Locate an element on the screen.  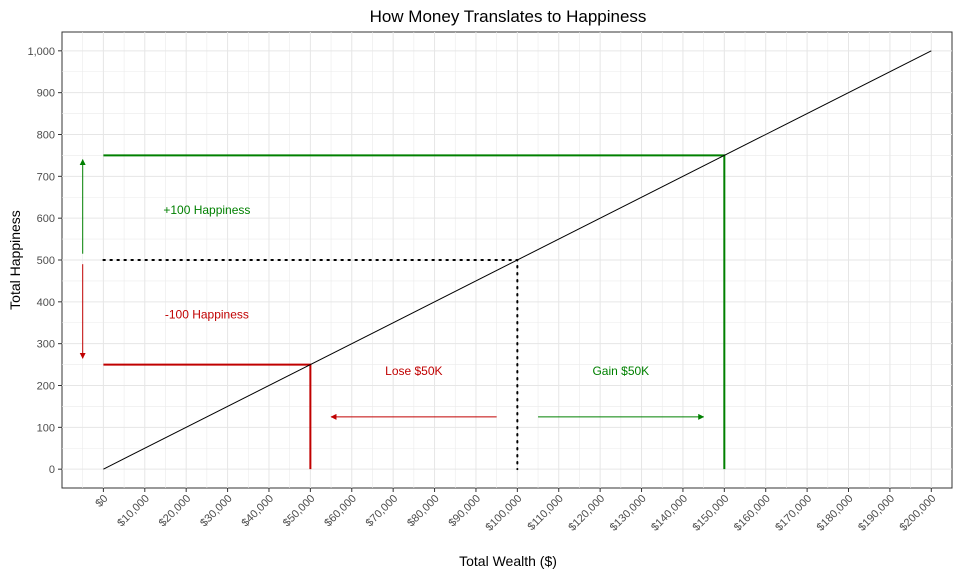
y-tick-label: 400 is located at coordinates (46, 303).